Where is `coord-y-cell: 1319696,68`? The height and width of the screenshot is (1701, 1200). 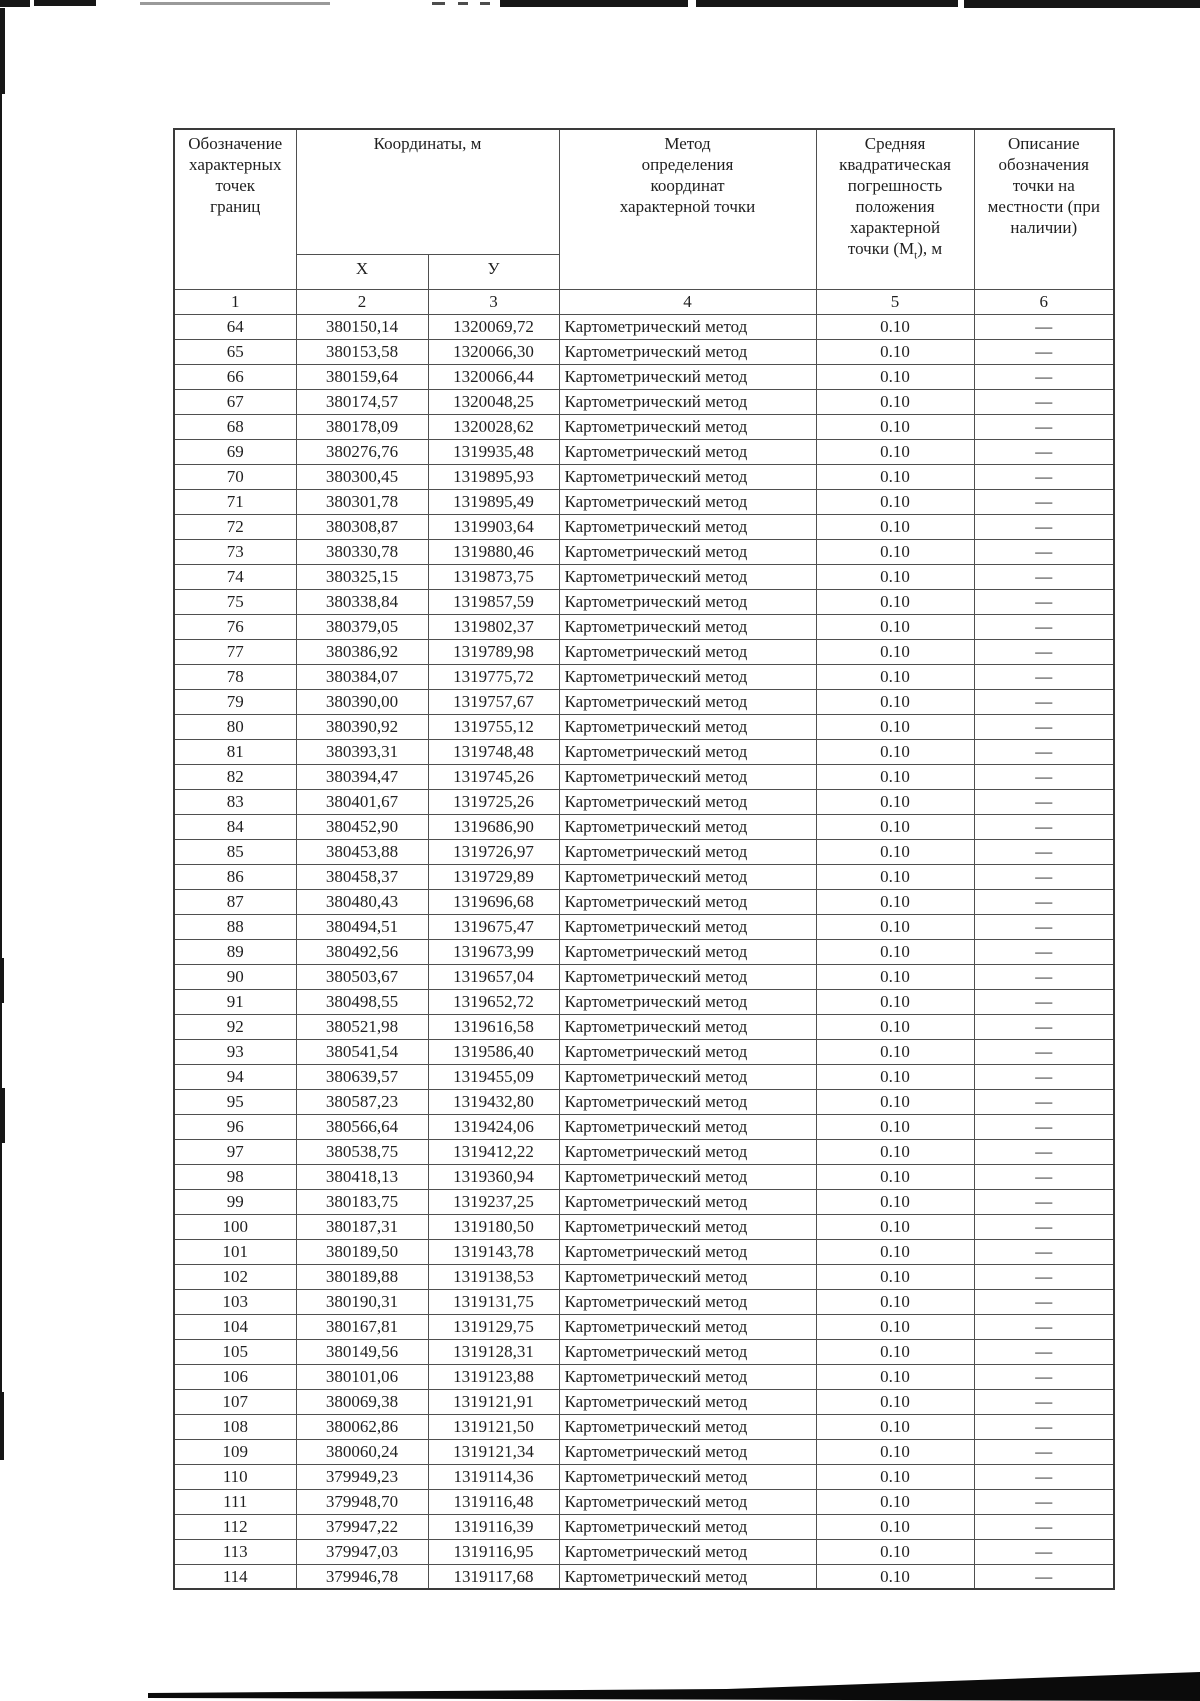 coord-y-cell: 1319696,68 is located at coordinates (493, 901).